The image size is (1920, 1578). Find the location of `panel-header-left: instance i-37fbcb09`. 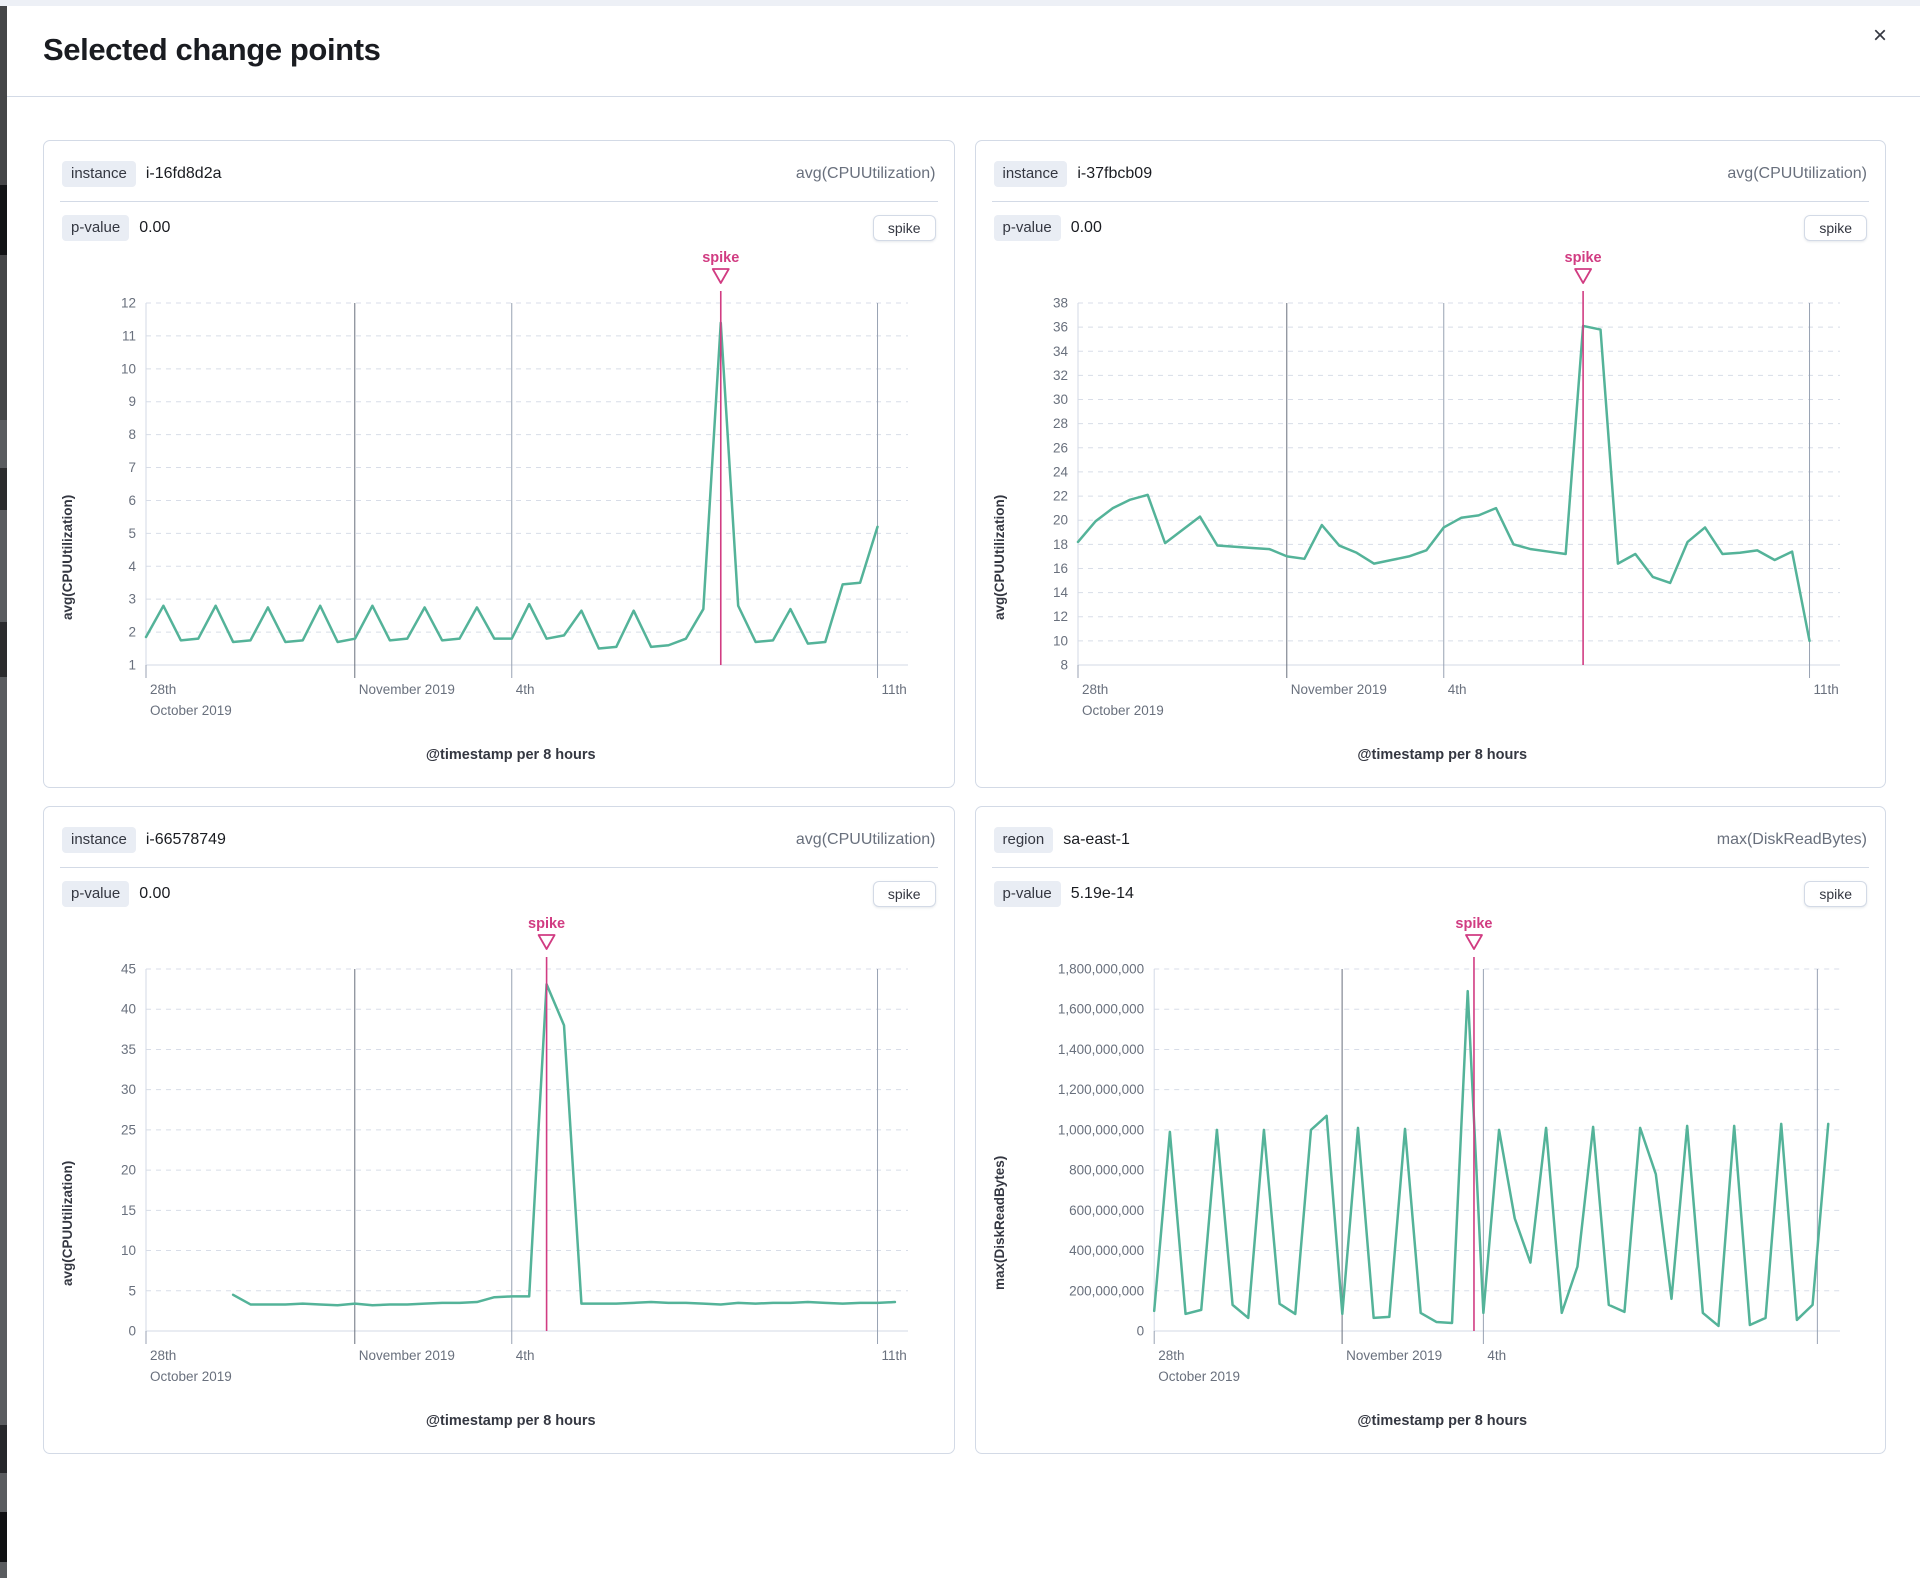

panel-header-left: instance i-37fbcb09 is located at coordinates (1072, 174).